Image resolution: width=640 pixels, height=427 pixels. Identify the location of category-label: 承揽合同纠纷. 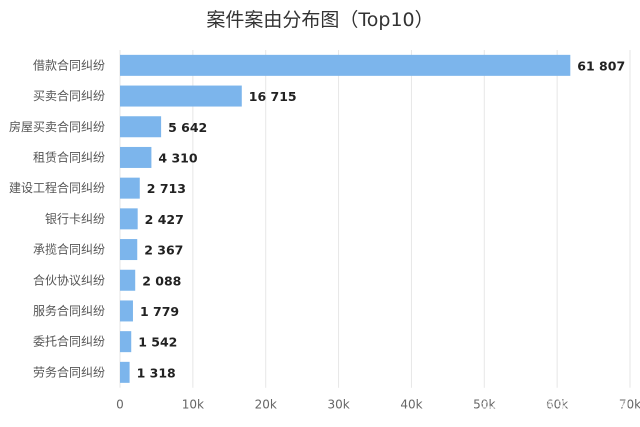
(69, 249).